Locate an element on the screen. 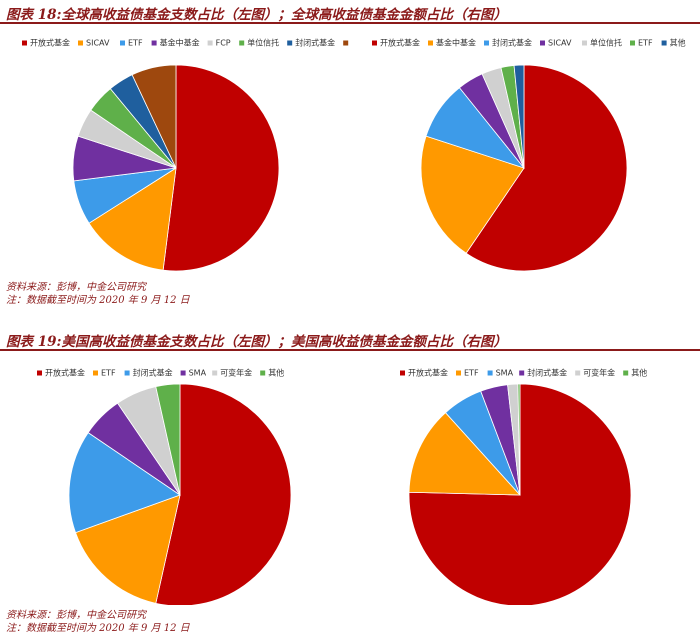 This screenshot has height=638, width=700. legend-label-3-3: 封闭式基金 is located at coordinates (547, 373).